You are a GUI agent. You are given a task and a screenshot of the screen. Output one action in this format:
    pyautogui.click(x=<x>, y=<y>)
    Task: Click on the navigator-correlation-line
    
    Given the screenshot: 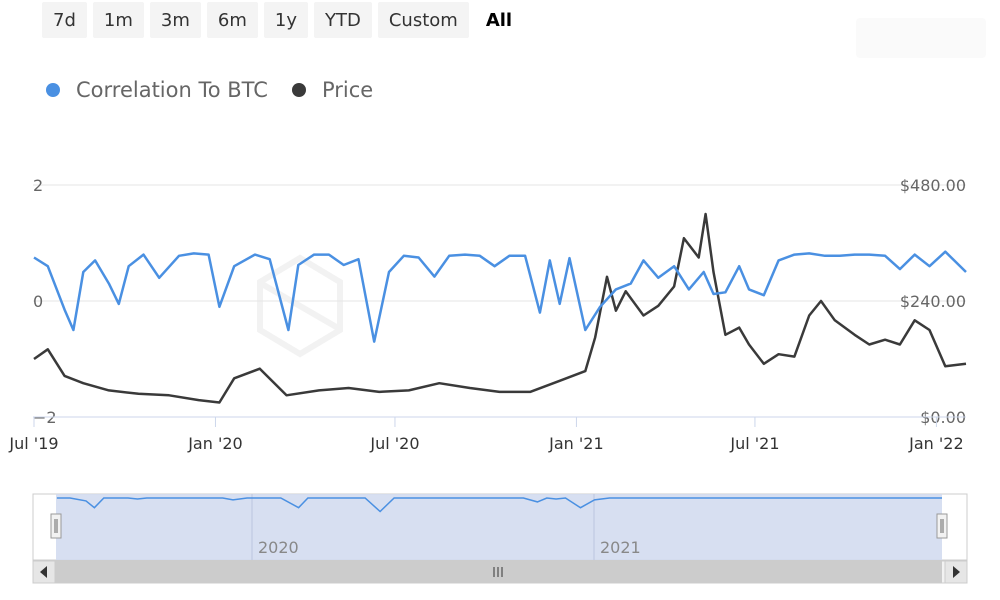 What is the action you would take?
    pyautogui.click(x=499, y=505)
    